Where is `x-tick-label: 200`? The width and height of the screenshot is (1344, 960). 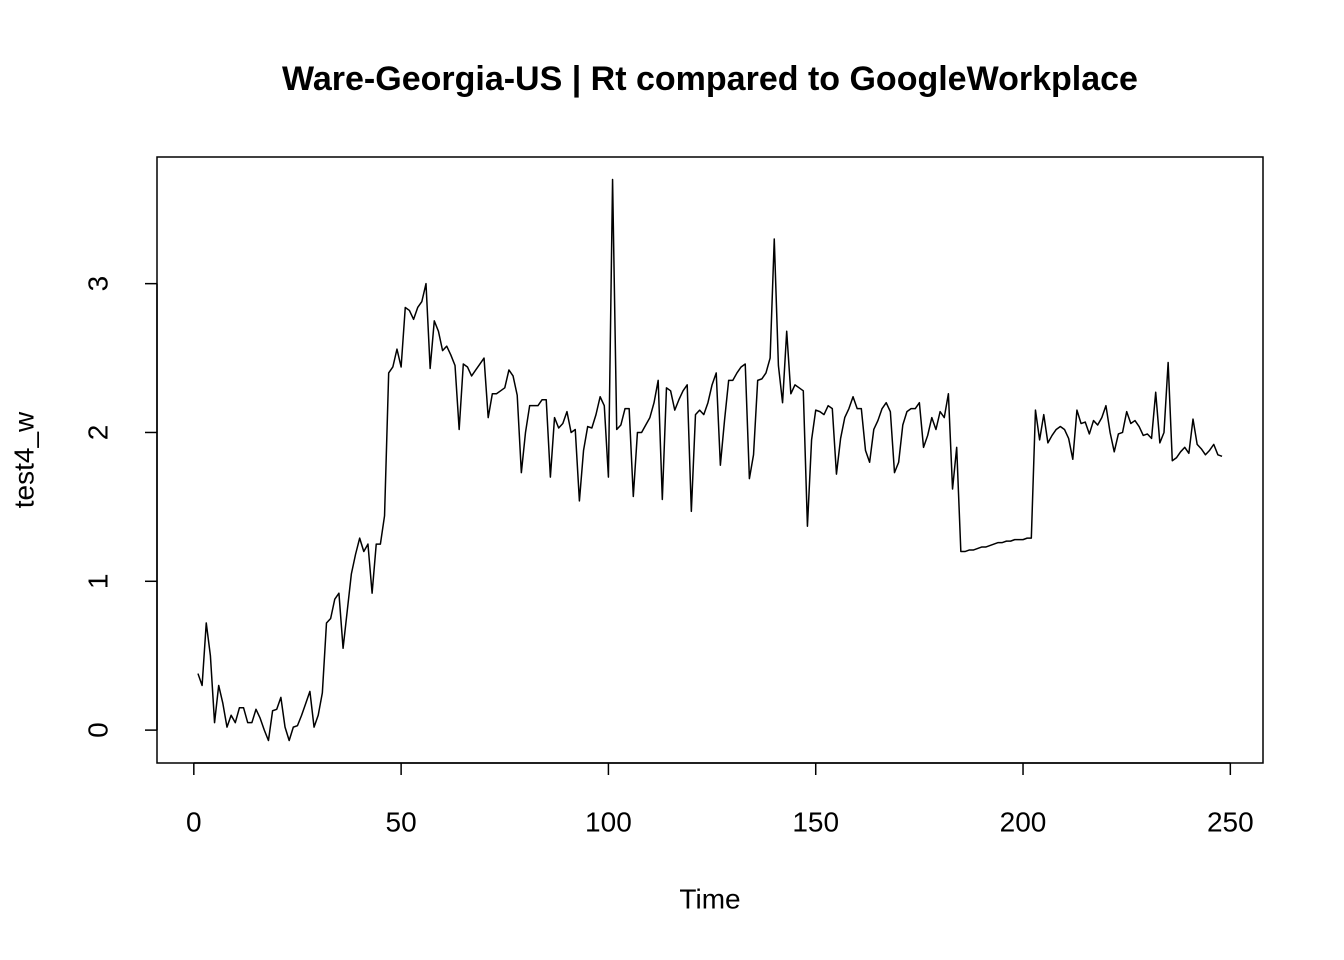
x-tick-label: 200 is located at coordinates (1023, 821).